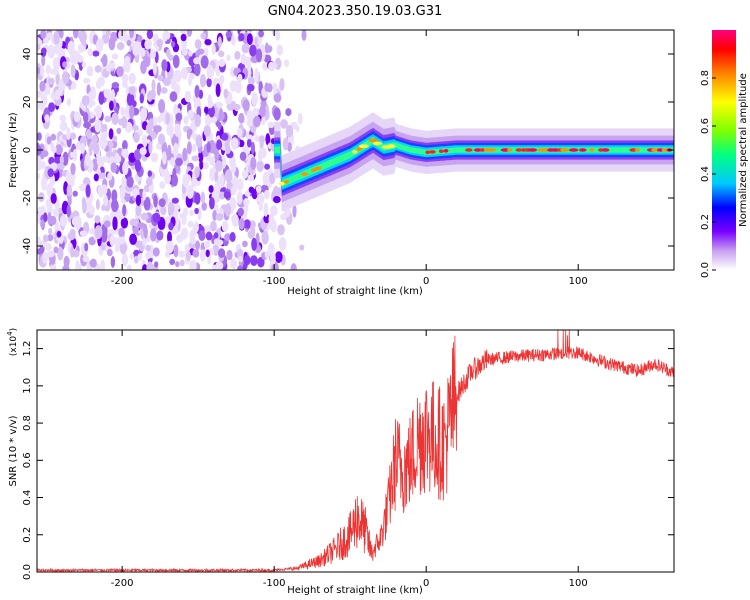 The image size is (750, 600). I want to click on y-tick-label: 0.0, so click(27, 572).